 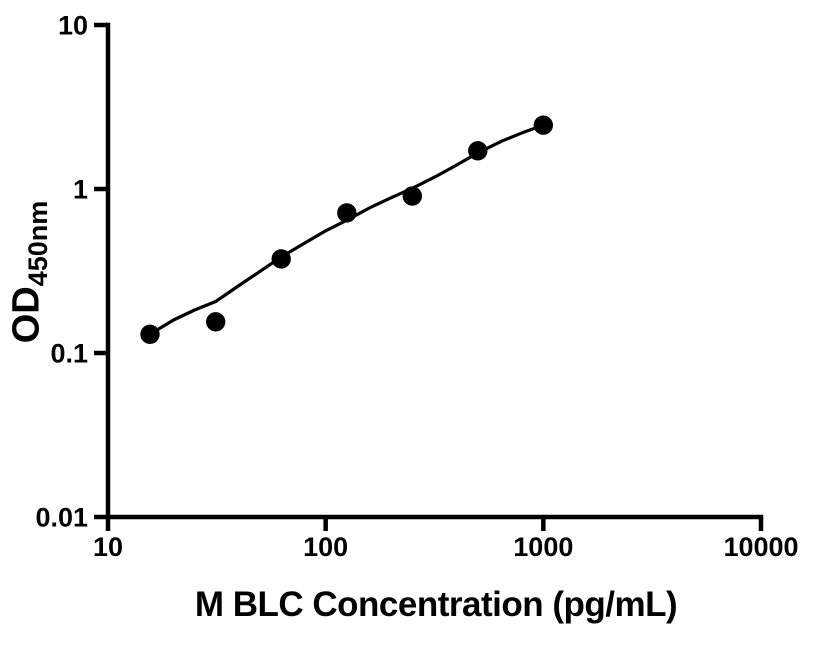 I want to click on y-axis-tick-label: 1, so click(x=80, y=190).